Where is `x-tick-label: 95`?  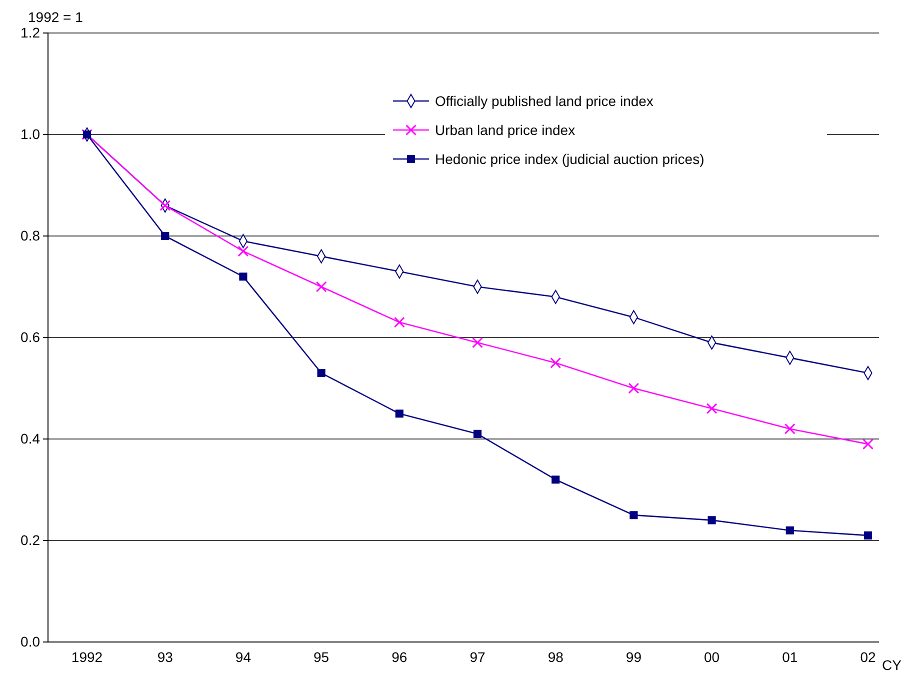
x-tick-label: 95 is located at coordinates (322, 656).